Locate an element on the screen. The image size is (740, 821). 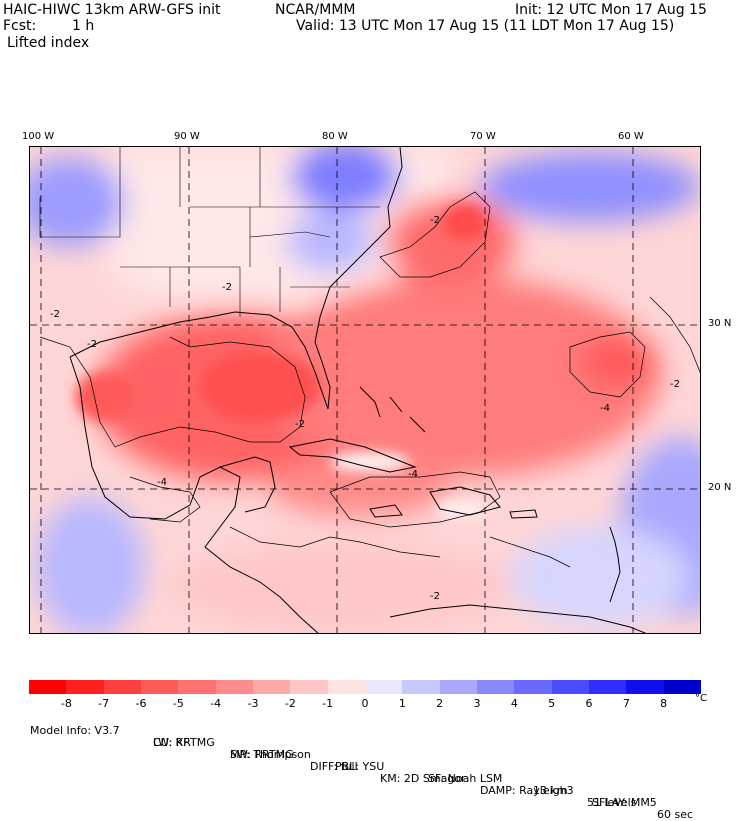
info-timestep: 60 sec is located at coordinates (675, 814).